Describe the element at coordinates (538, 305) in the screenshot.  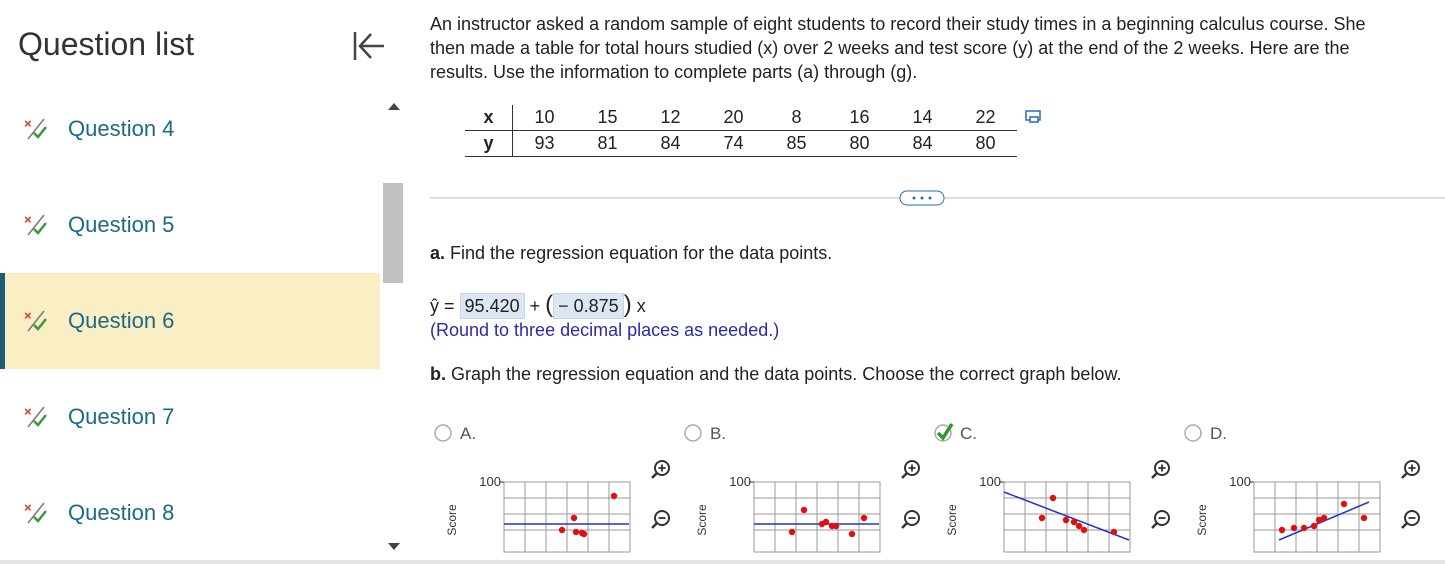
I see `equation: ŷ = 95.420 + (− 0.875) x` at that location.